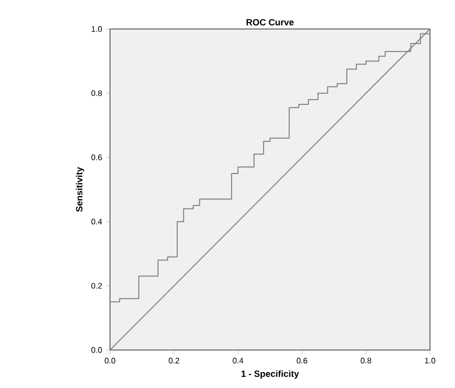 The image size is (455, 388). What do you see at coordinates (80, 189) in the screenshot?
I see `y-axis-title: Sensitivity` at bounding box center [80, 189].